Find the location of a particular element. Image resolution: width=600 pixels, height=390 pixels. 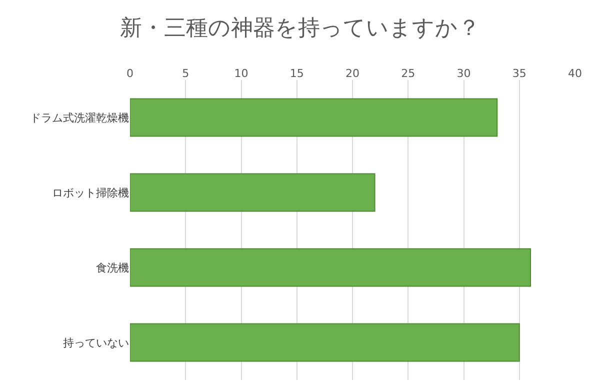

x-tick-label: 40 is located at coordinates (575, 73).